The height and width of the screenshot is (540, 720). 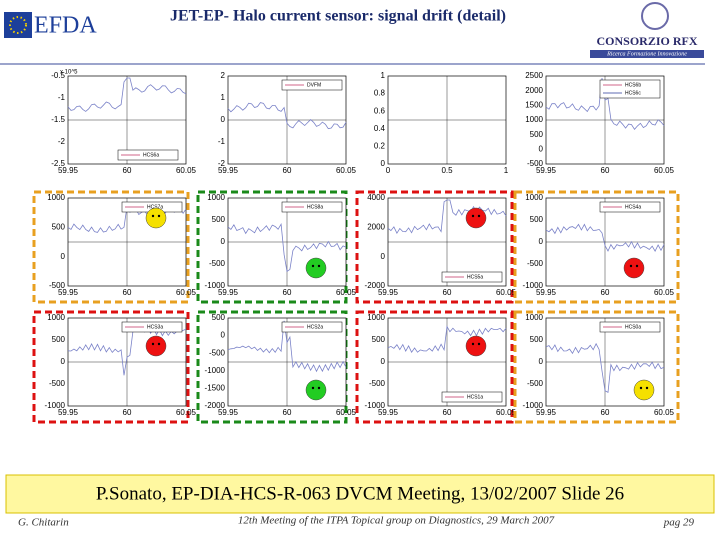 What do you see at coordinates (534, 90) in the screenshot?
I see `y-tick-label: 2000` at bounding box center [534, 90].